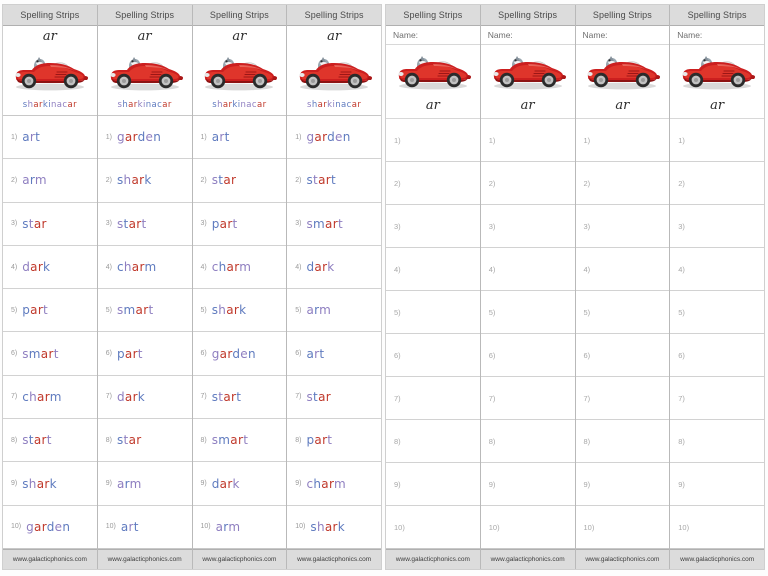 The height and width of the screenshot is (576, 768). What do you see at coordinates (334, 484) in the screenshot?
I see `word-row: 9) charm` at bounding box center [334, 484].